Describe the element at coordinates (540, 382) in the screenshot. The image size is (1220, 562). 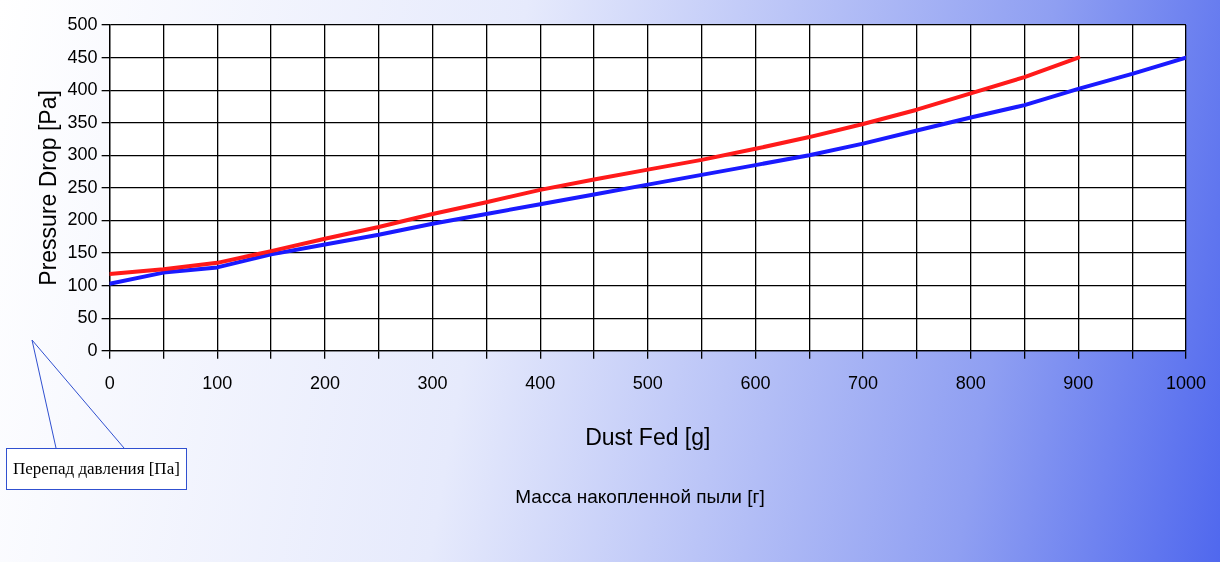
I see `x-tick-label: 400` at that location.